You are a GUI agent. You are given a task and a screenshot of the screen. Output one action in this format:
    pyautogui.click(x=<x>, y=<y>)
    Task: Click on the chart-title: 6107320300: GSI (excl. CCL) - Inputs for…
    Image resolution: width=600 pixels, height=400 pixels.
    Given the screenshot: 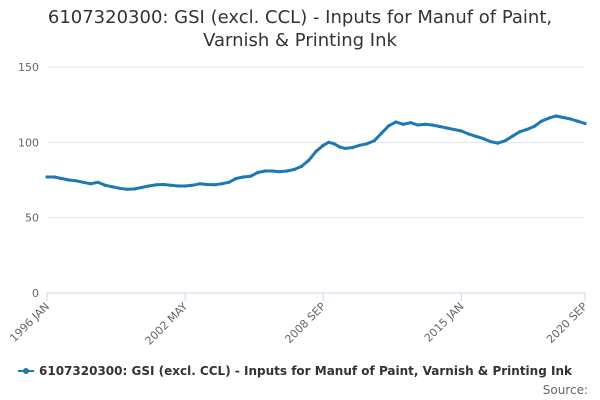 What is the action you would take?
    pyautogui.click(x=300, y=29)
    